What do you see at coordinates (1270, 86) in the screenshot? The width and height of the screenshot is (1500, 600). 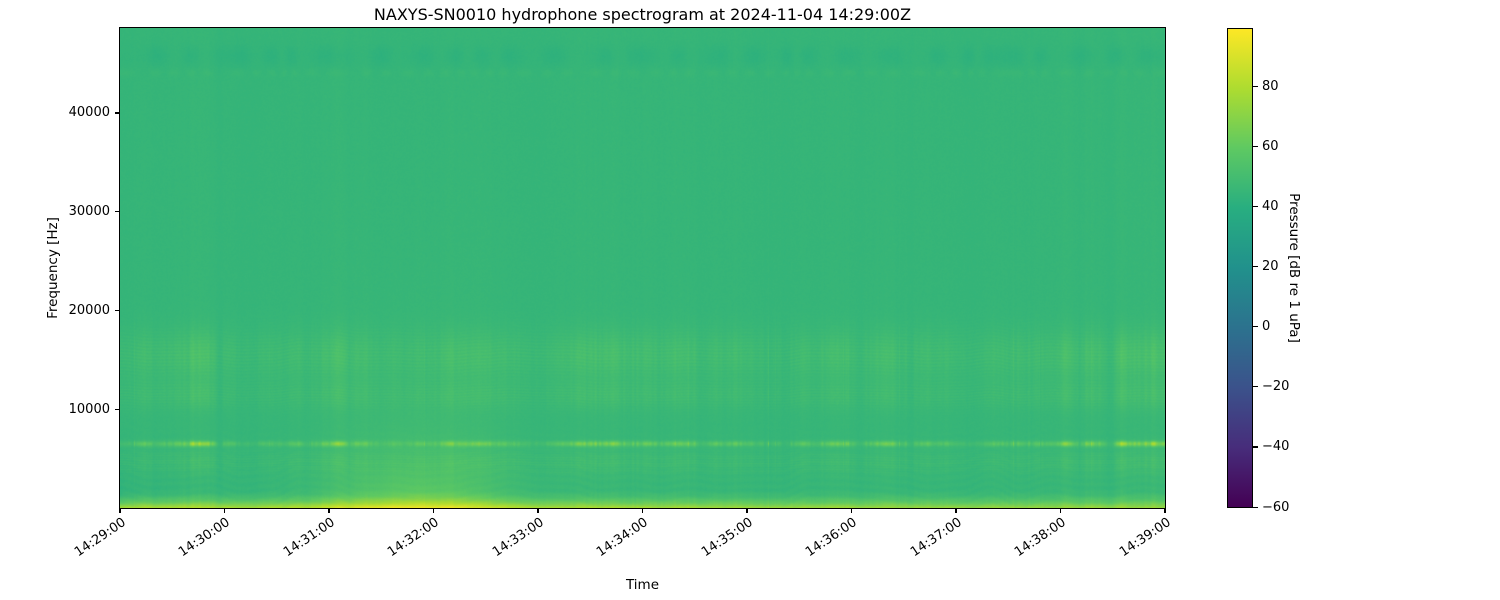 I see `colorbar-tick-label: 80` at bounding box center [1270, 86].